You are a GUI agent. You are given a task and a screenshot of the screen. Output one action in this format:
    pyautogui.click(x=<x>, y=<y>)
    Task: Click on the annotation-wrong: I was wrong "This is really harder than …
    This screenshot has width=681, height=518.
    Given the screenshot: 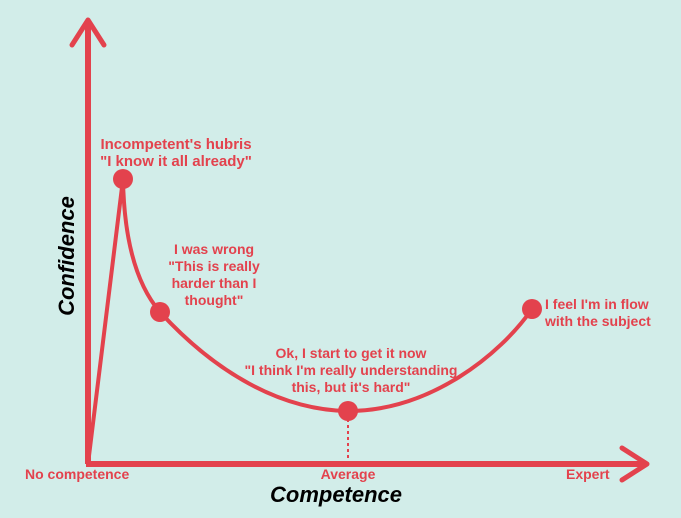 What is the action you would take?
    pyautogui.click(x=214, y=274)
    